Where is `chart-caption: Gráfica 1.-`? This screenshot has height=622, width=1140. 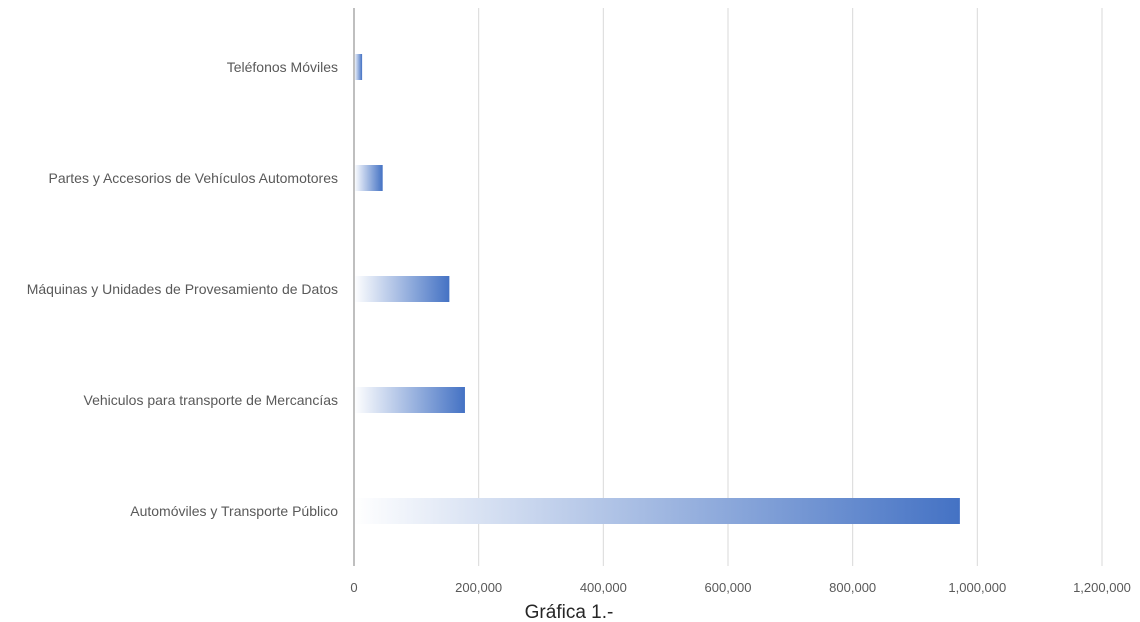 chart-caption: Gráfica 1.- is located at coordinates (569, 612).